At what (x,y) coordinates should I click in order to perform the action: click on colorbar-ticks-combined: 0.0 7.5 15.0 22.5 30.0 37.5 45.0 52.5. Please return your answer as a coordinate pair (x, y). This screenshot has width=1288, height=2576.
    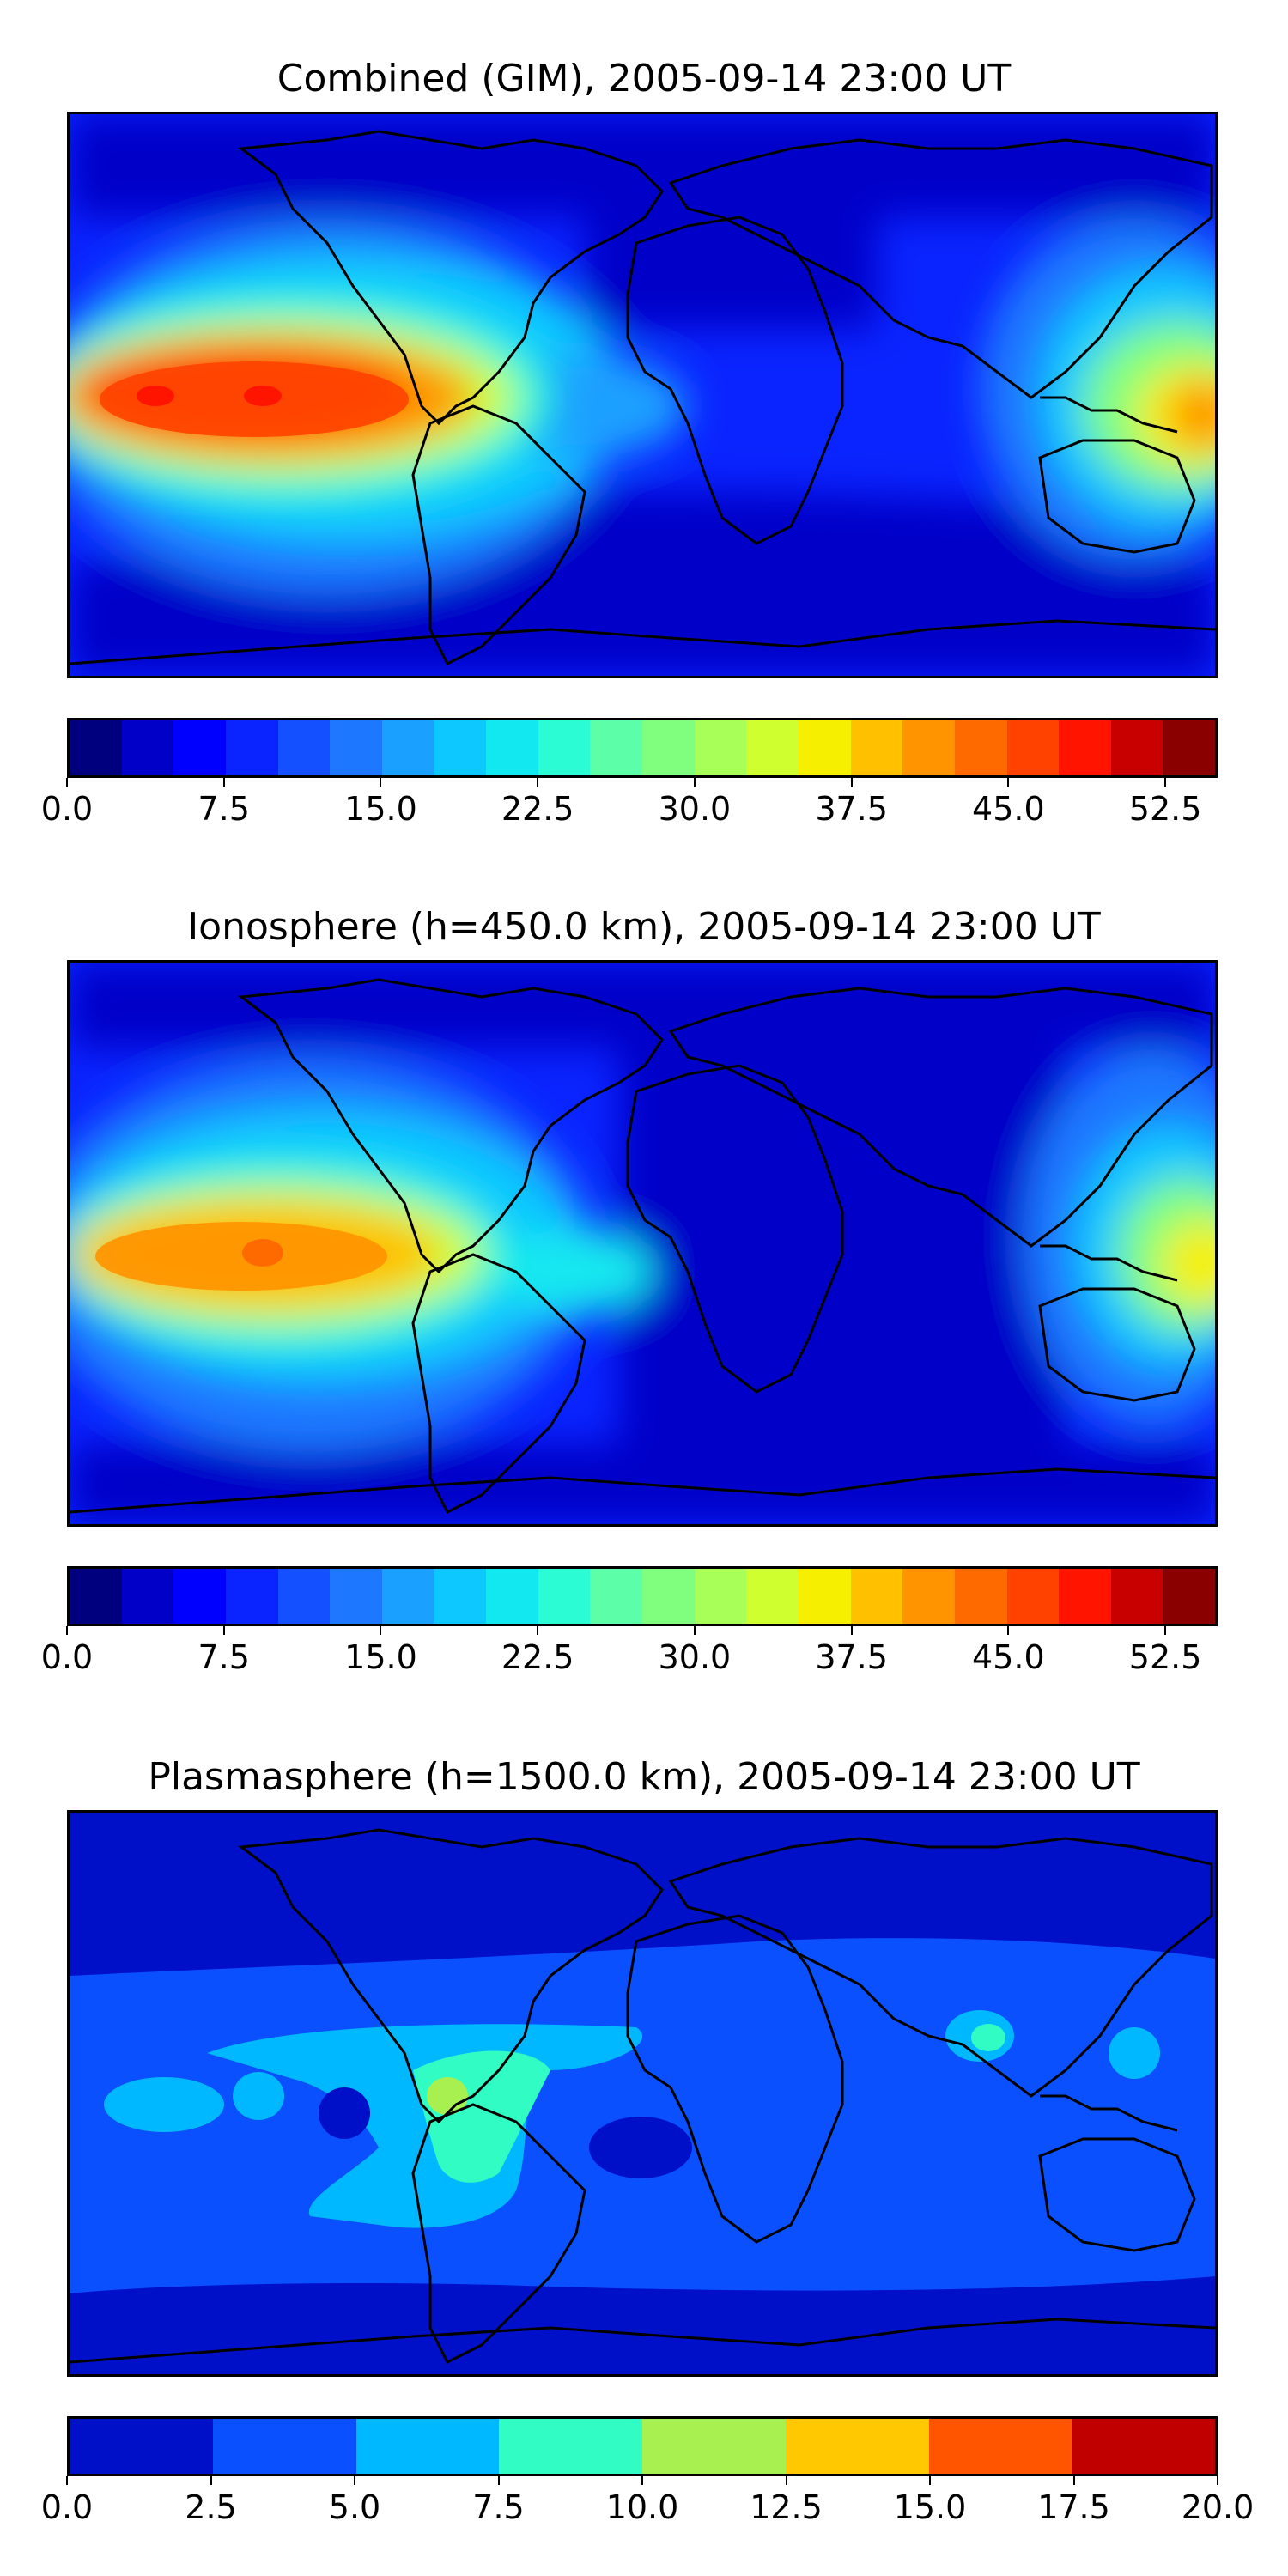
    Looking at the image, I should click on (629, 803).